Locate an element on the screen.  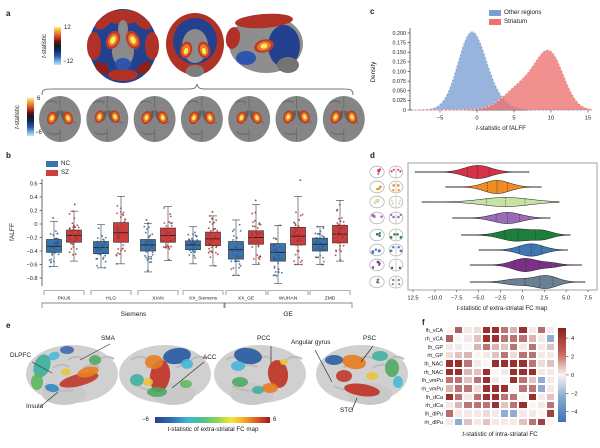
y-tick-label: 0.200 is located at coordinates (400, 34).